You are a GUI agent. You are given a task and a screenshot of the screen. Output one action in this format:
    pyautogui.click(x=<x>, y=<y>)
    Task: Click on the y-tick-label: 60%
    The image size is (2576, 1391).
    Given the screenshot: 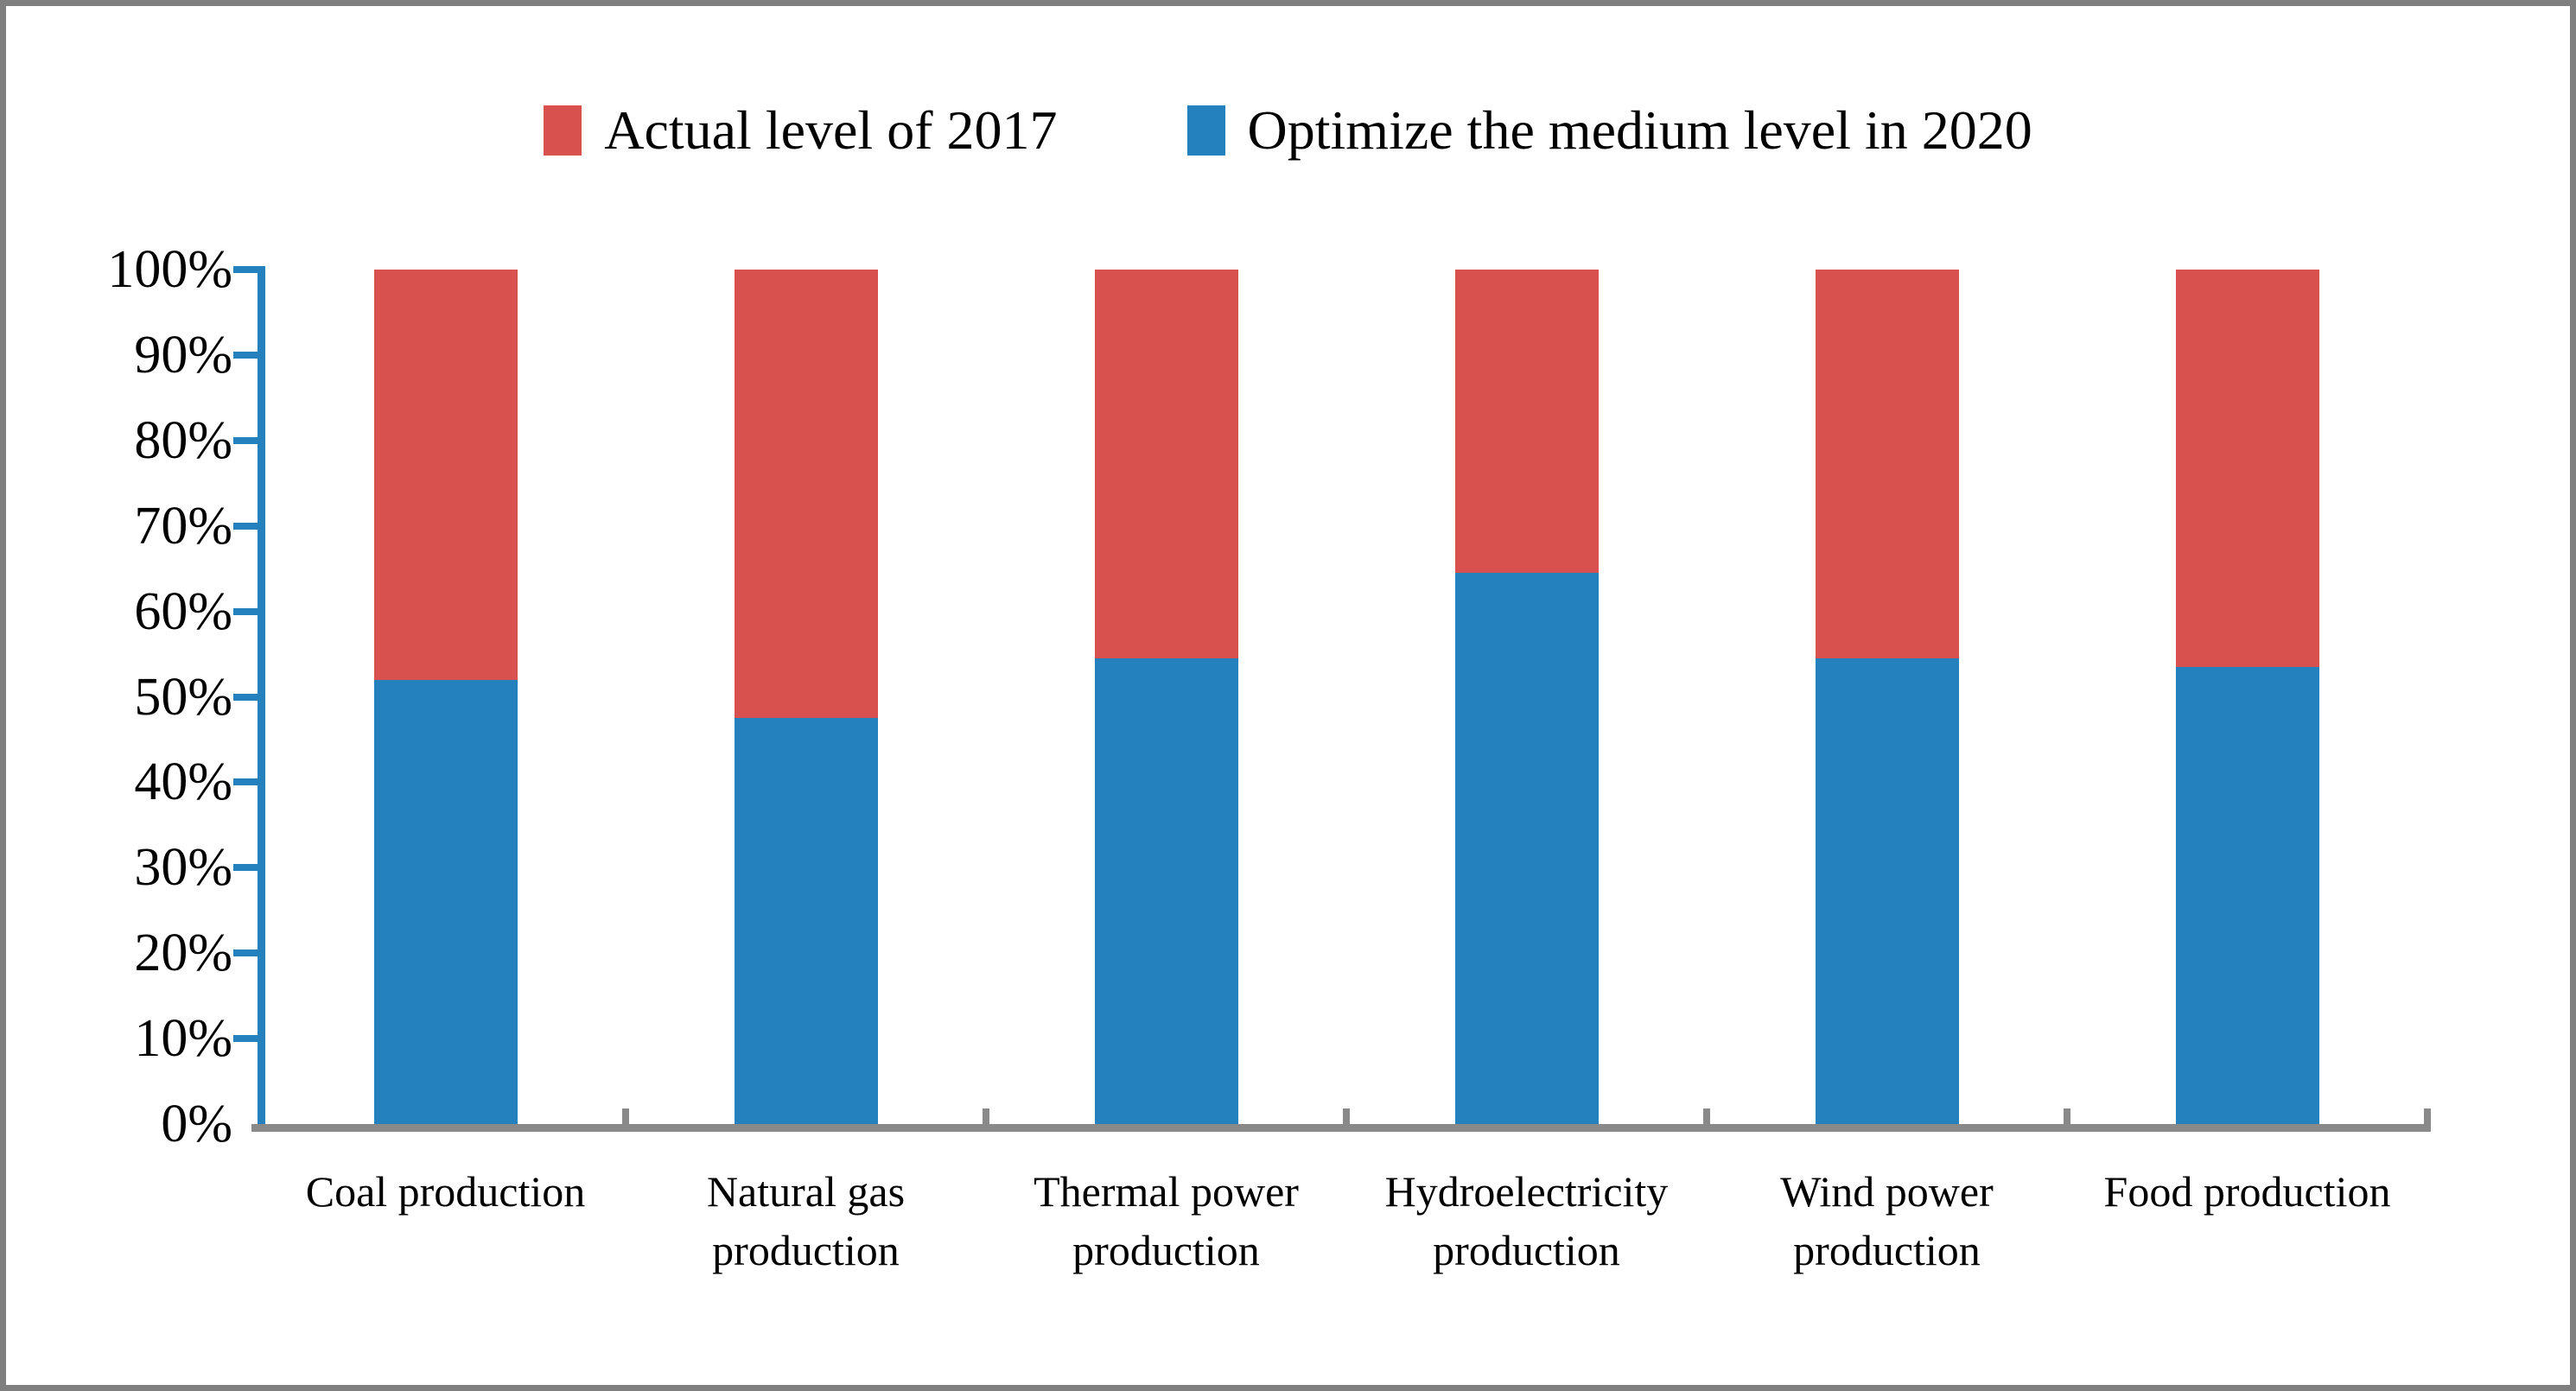 What is the action you would take?
    pyautogui.click(x=183, y=611)
    